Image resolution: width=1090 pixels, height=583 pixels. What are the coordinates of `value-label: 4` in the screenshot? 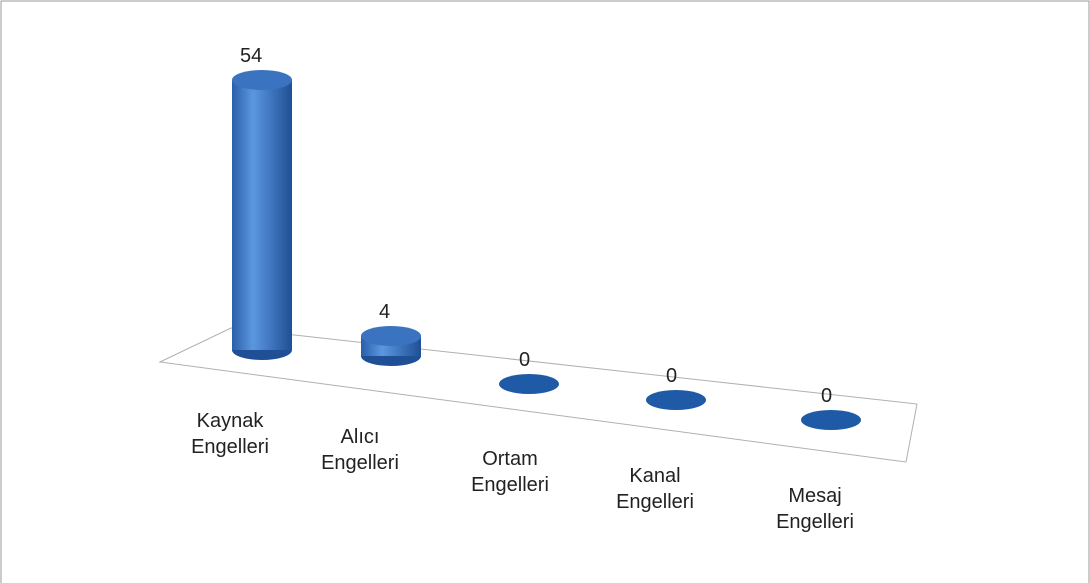 It's located at (384, 312).